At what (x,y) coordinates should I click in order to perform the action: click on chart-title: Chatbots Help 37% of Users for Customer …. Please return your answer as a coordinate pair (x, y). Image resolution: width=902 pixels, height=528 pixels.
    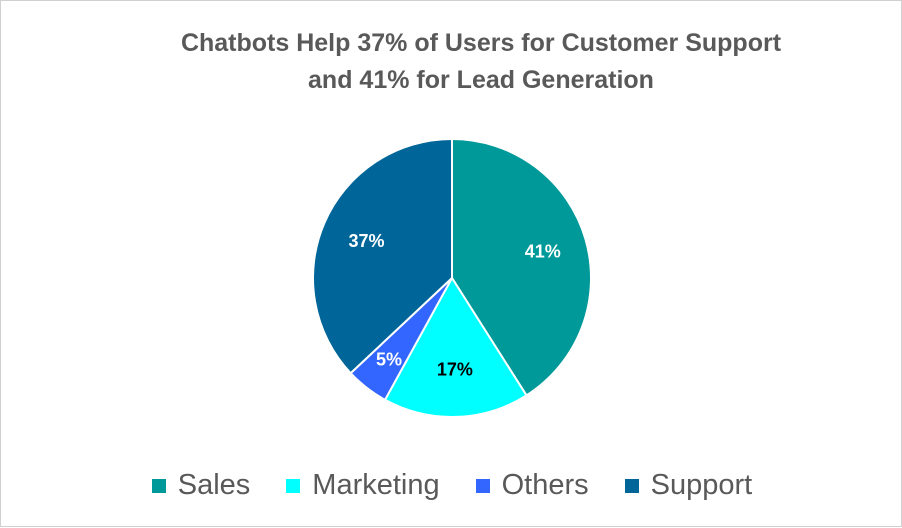
    Looking at the image, I should click on (451, 62).